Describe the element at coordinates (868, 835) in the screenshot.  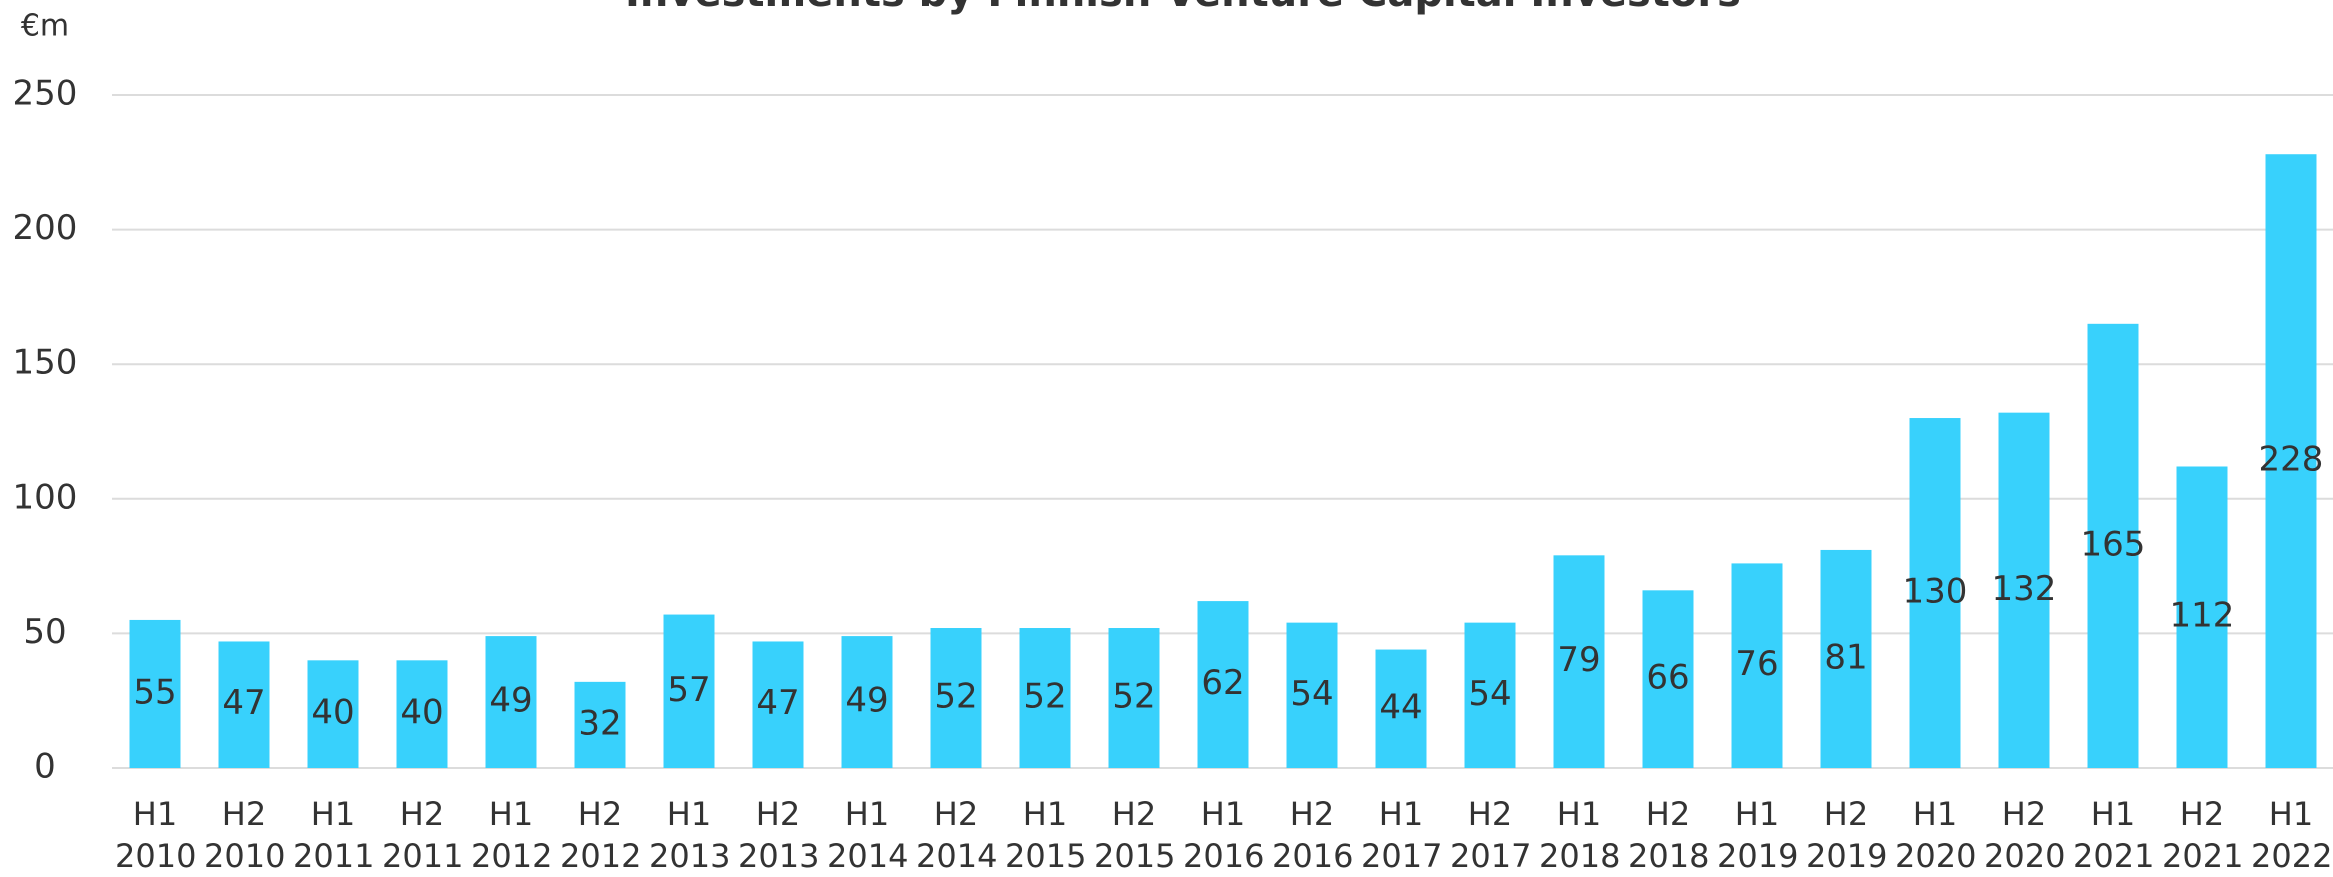
I see `x-tick-label: H1 2014` at that location.